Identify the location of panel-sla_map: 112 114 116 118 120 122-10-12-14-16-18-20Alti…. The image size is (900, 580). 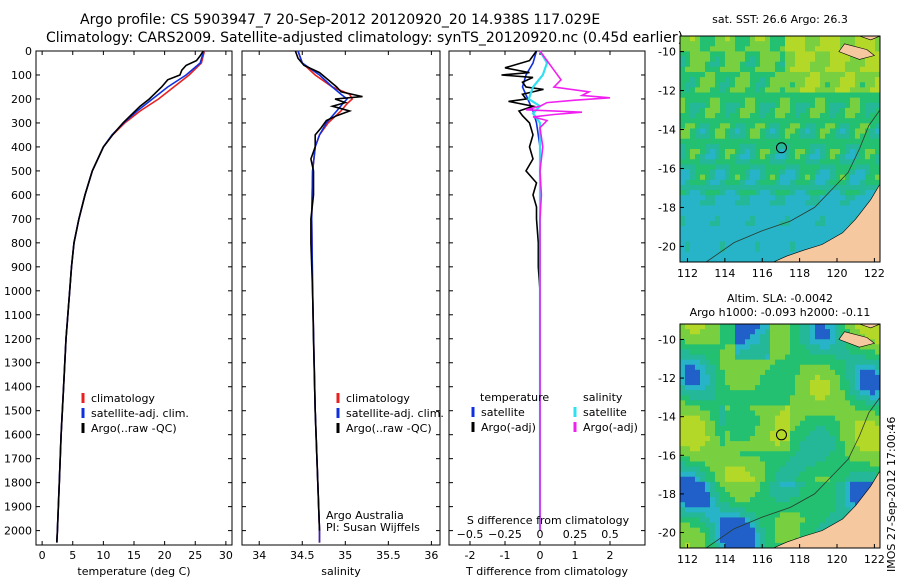
(771, 429).